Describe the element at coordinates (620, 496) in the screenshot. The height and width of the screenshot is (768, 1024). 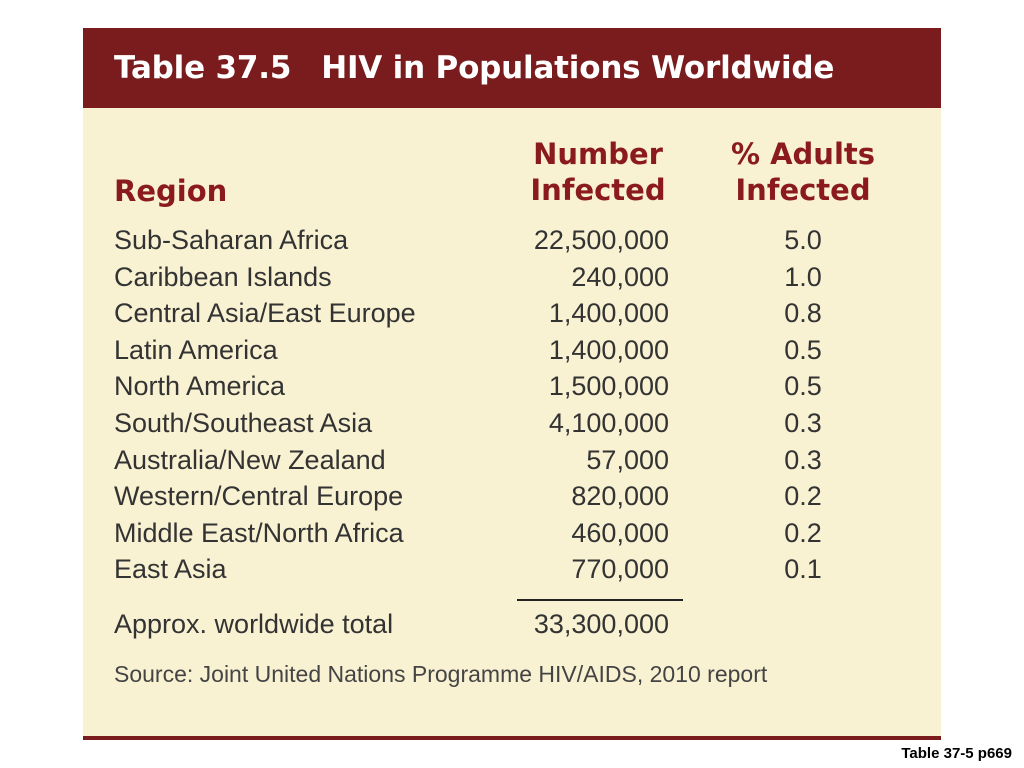
I see `cell-number-infected: 820,000` at that location.